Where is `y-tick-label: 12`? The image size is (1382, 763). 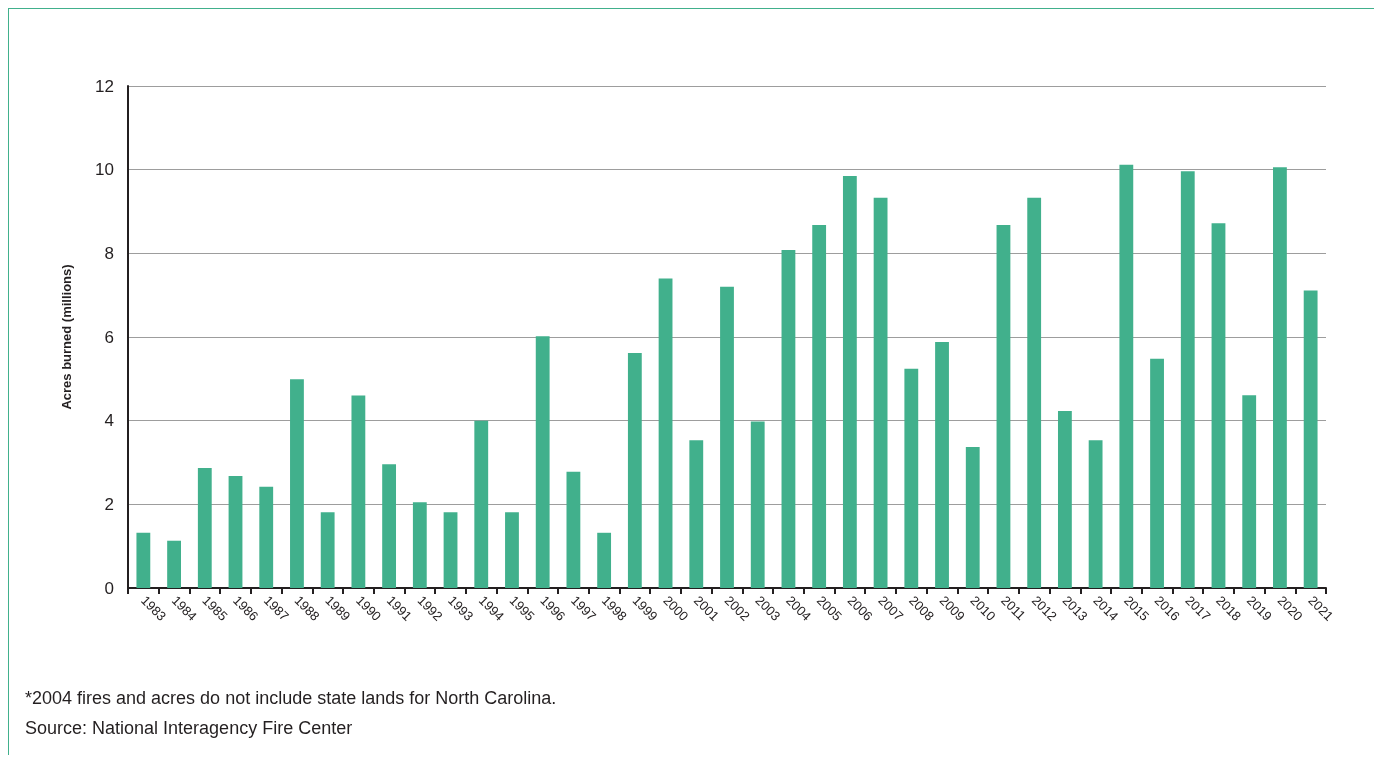
y-tick-label: 12 is located at coordinates (104, 86).